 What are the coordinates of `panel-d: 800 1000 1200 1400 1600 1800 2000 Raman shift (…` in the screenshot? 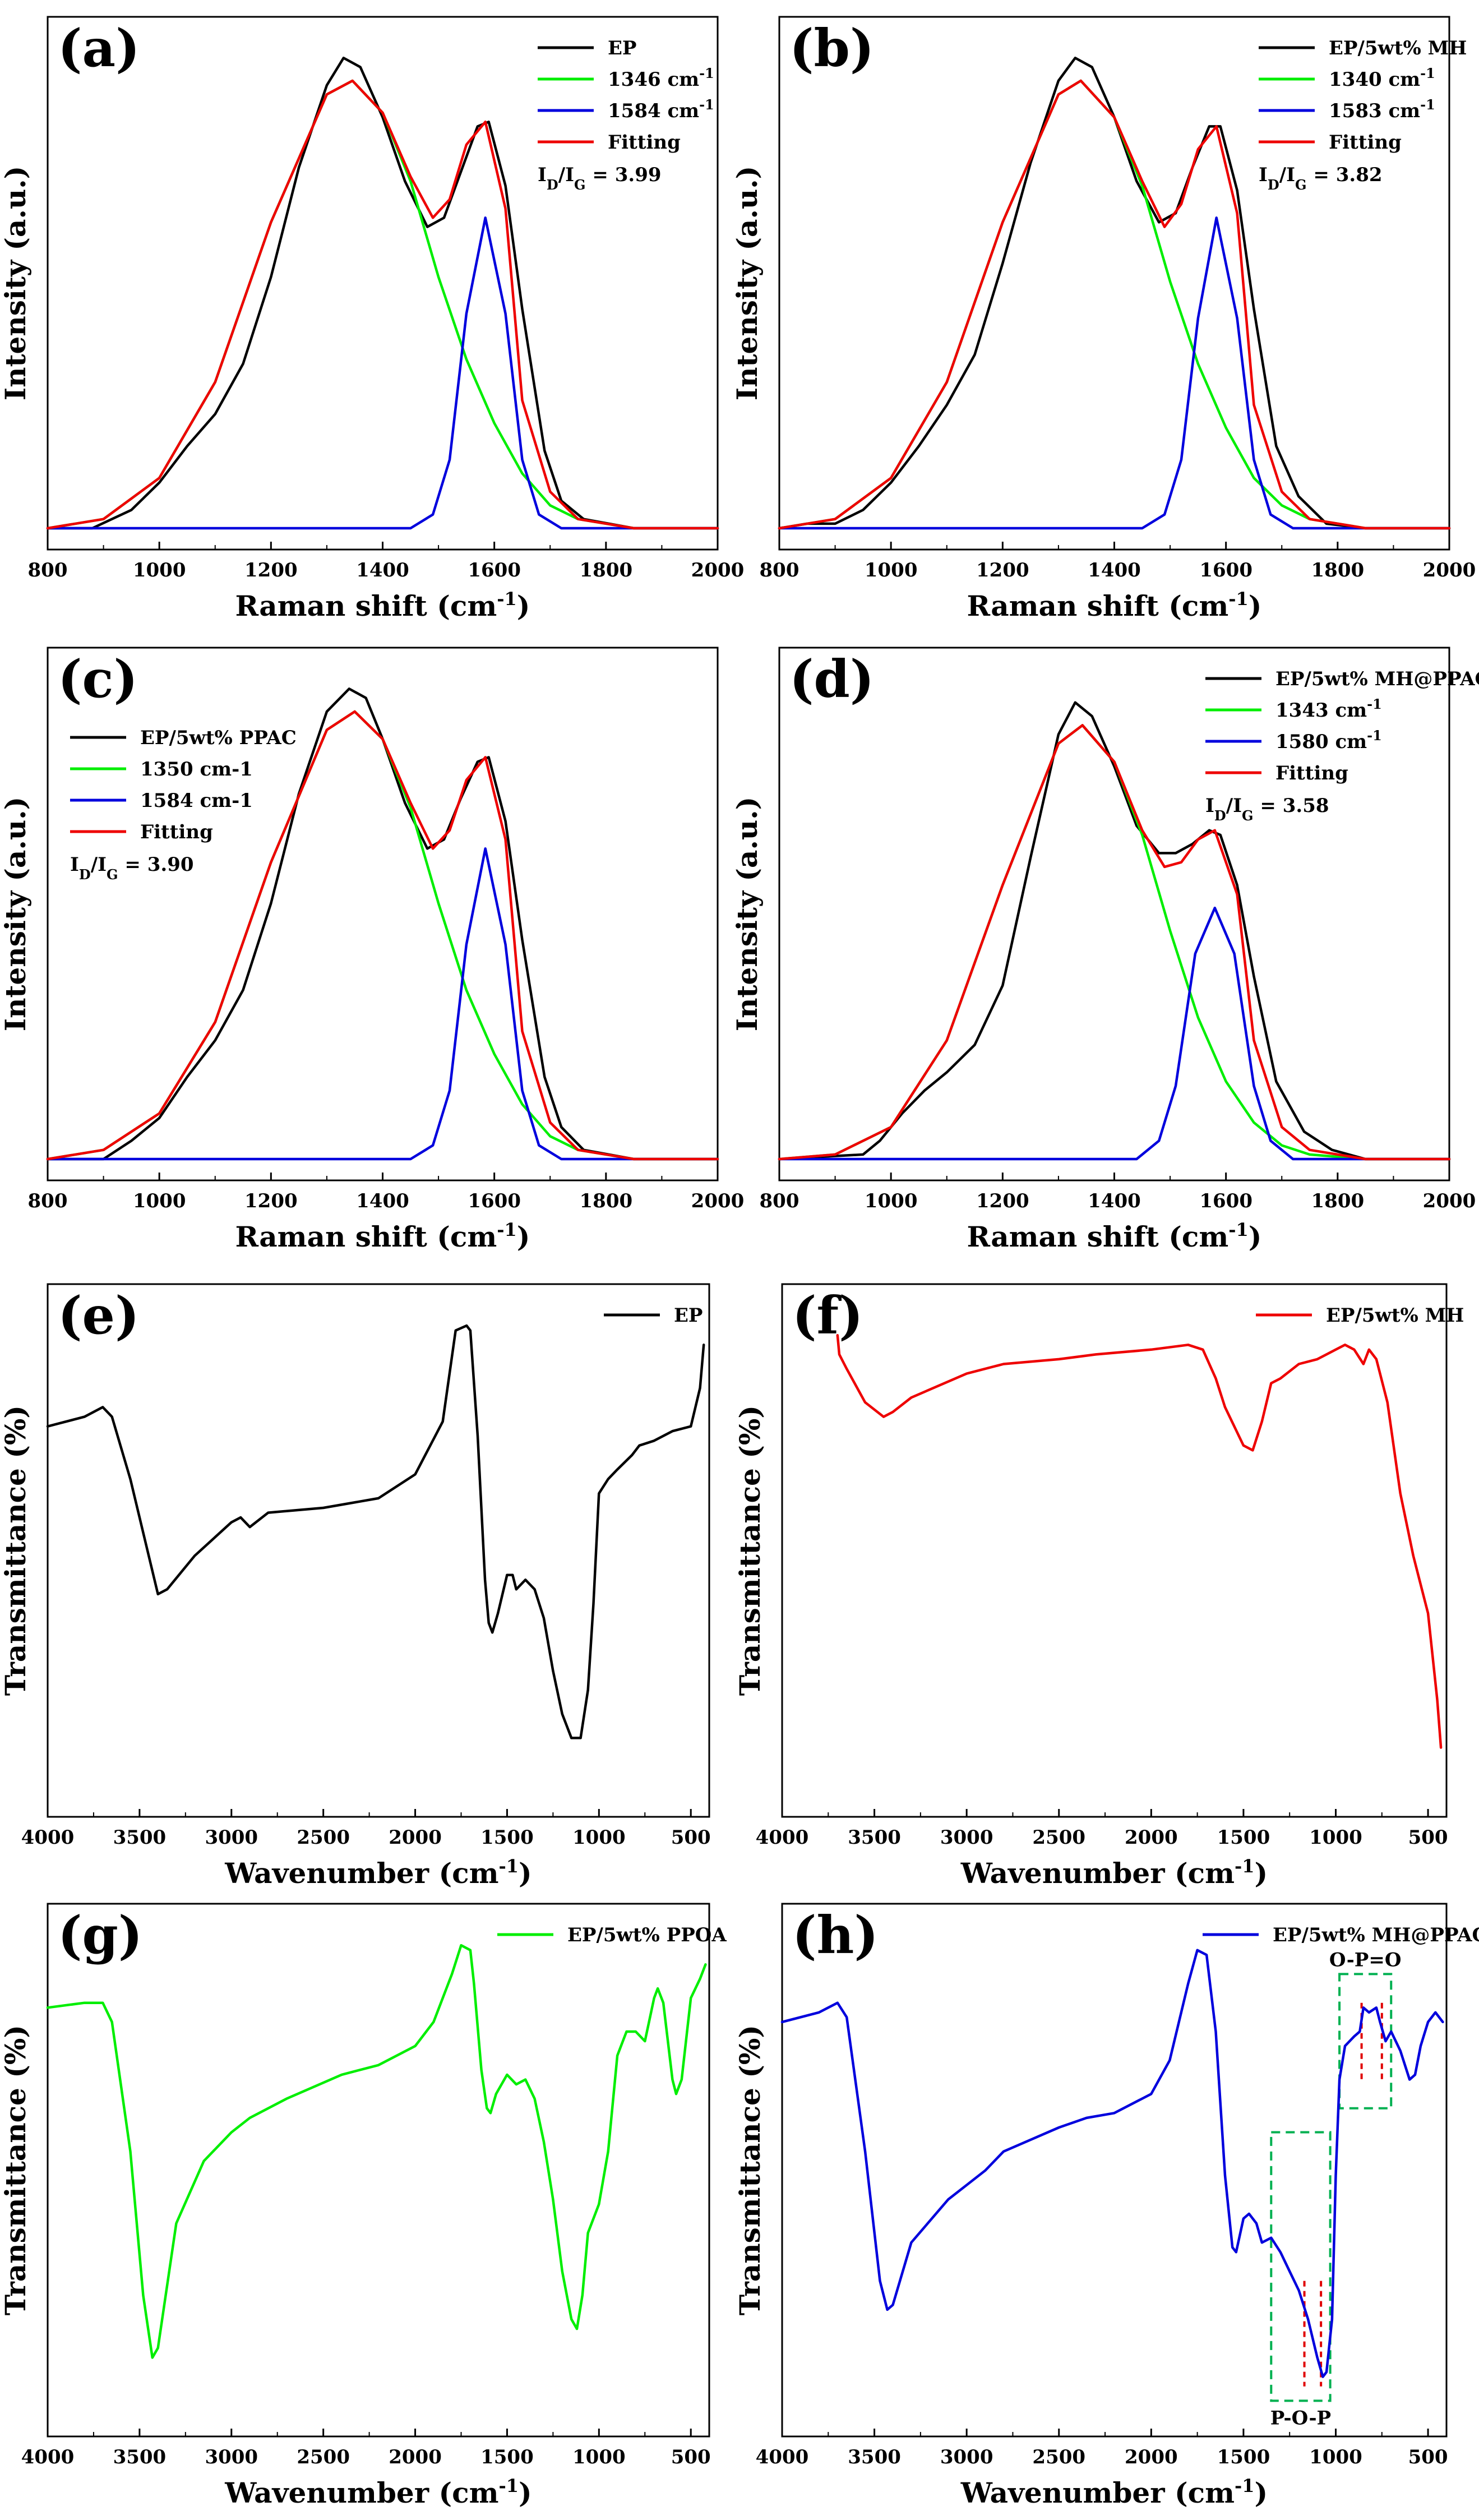 It's located at (1105, 950).